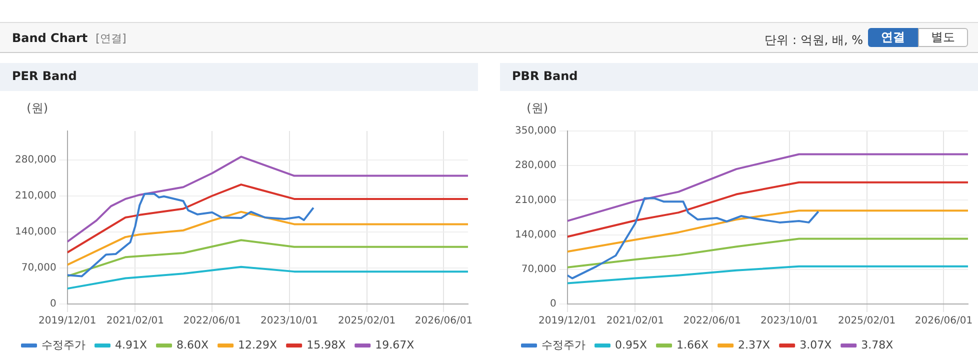  I want to click on legend-label: 19.67X, so click(395, 345).